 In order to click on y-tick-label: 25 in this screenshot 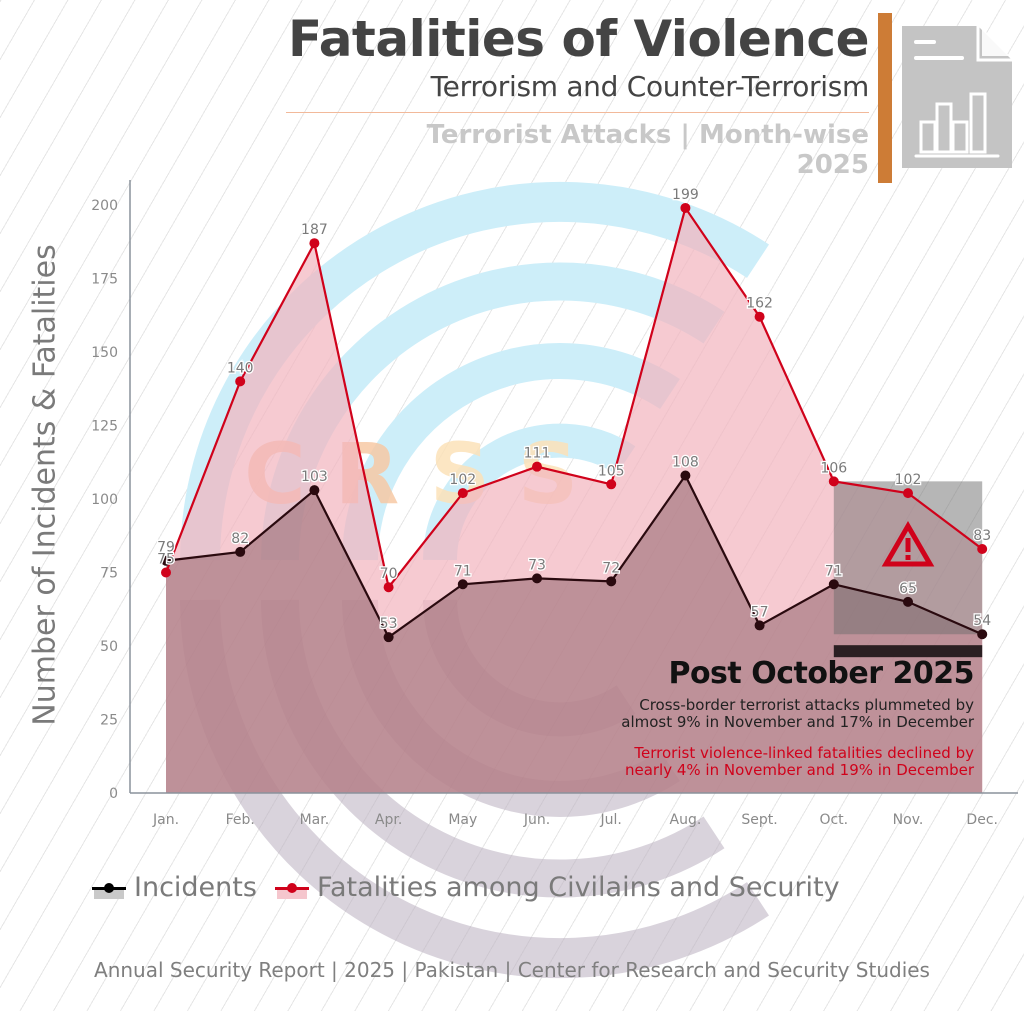, I will do `click(109, 721)`.